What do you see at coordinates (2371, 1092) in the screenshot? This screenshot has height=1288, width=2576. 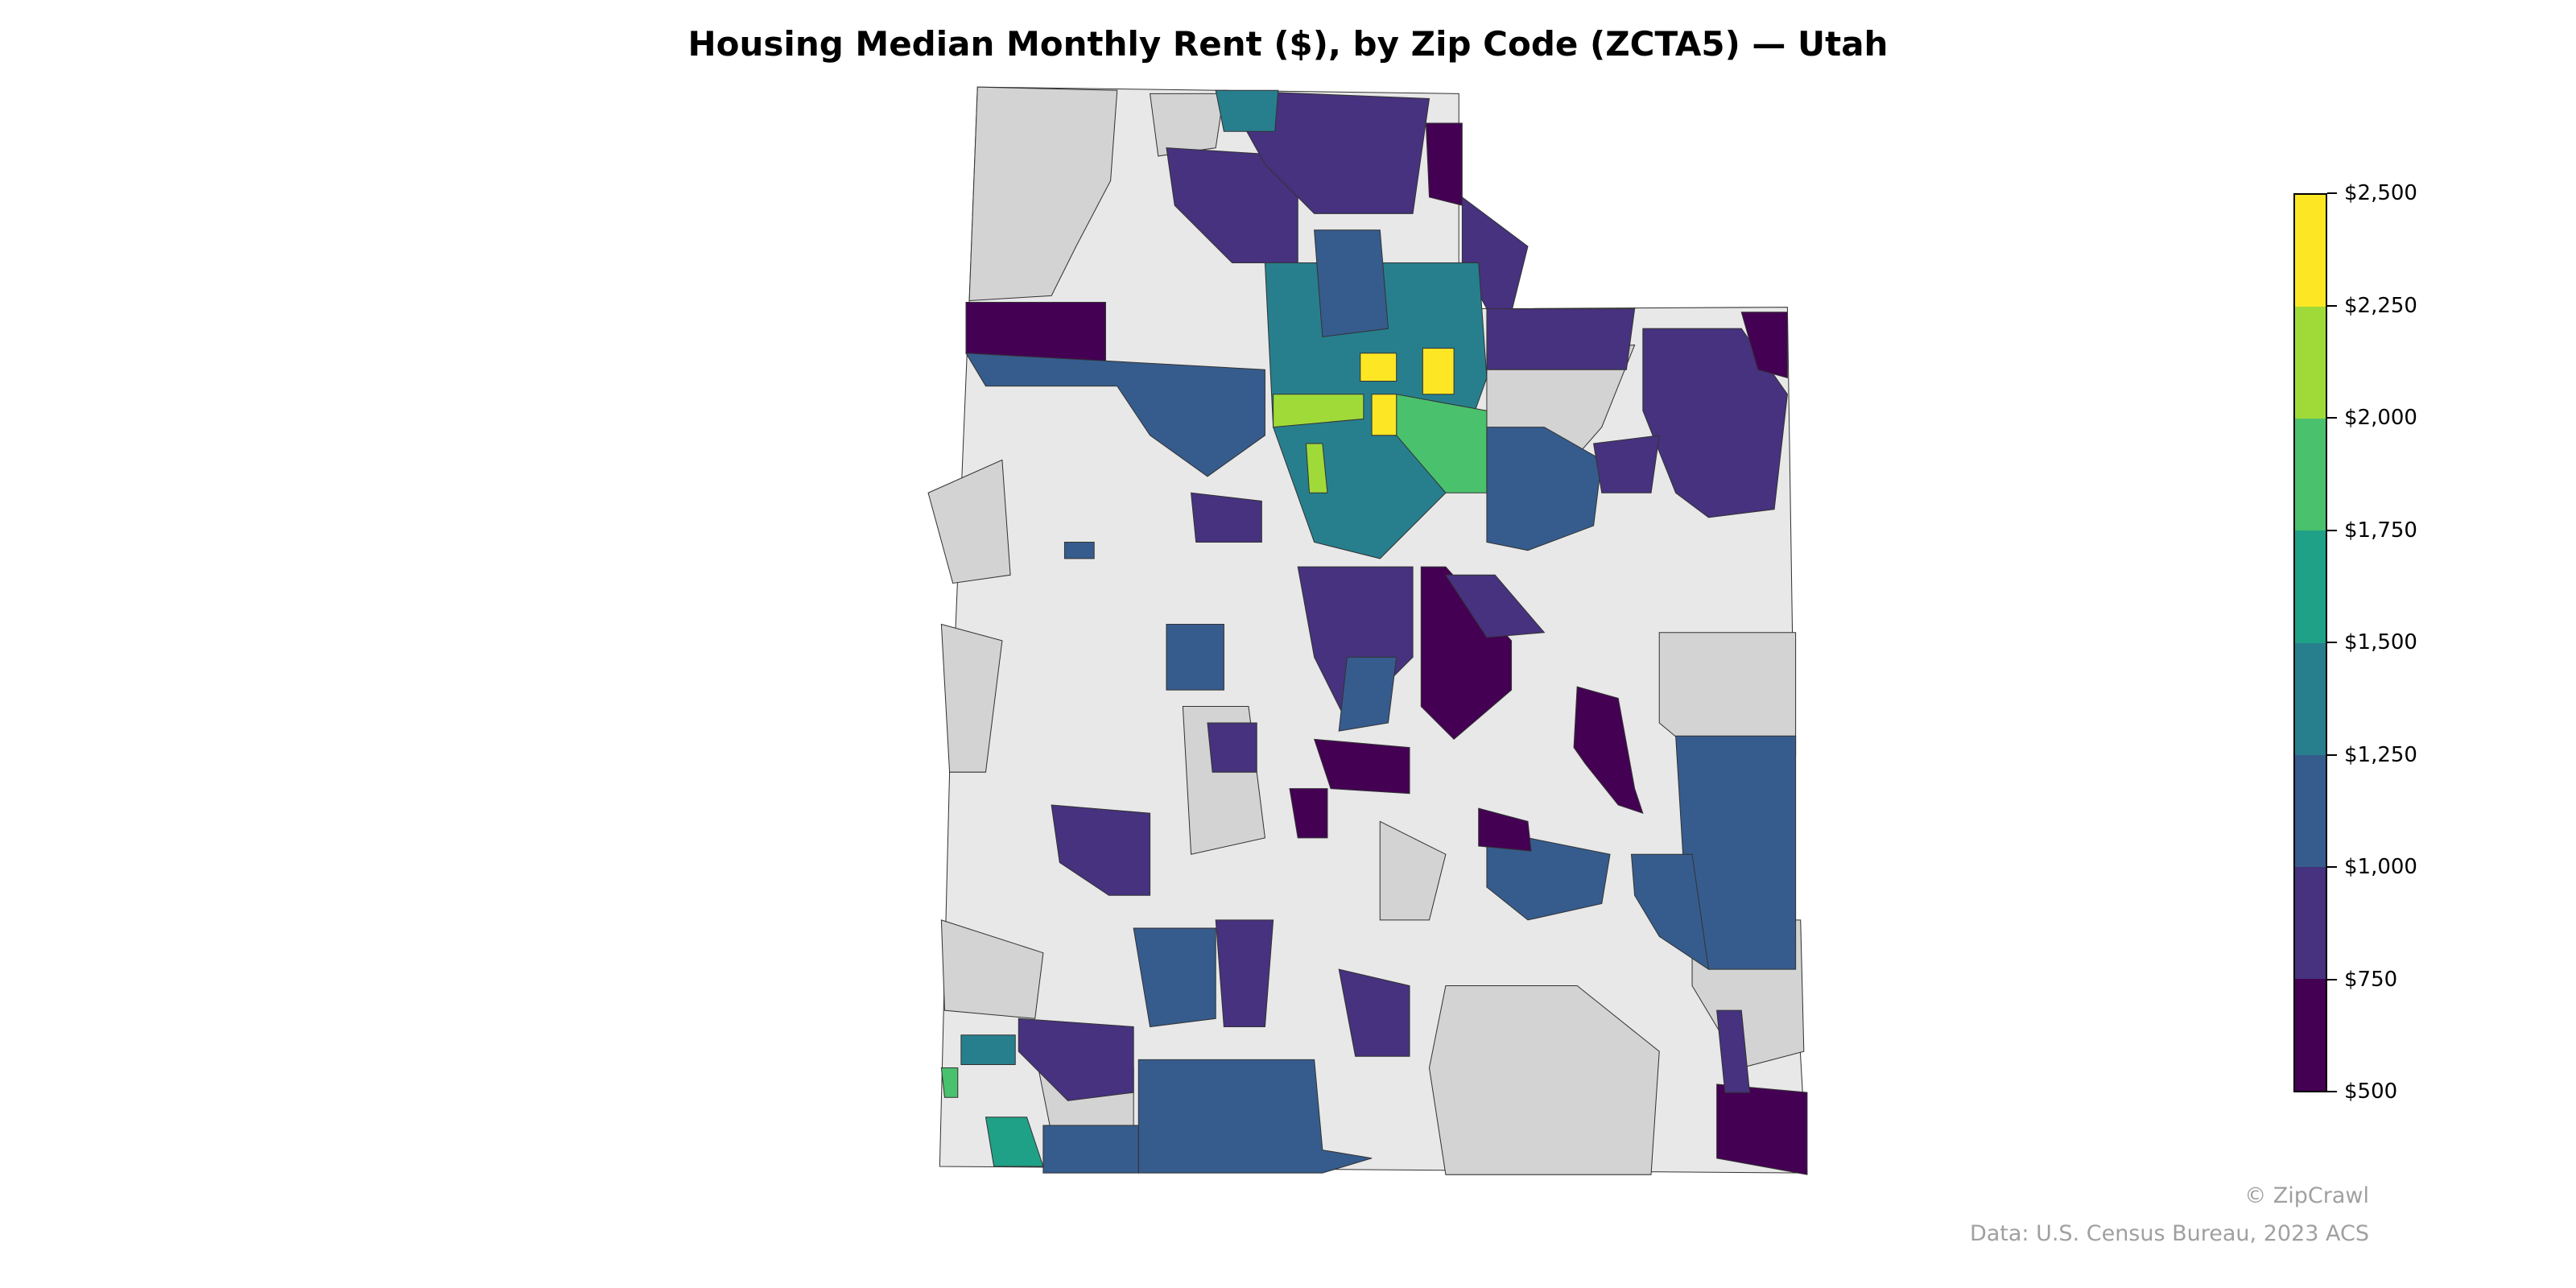 I see `colorbar-tick-label: $500` at bounding box center [2371, 1092].